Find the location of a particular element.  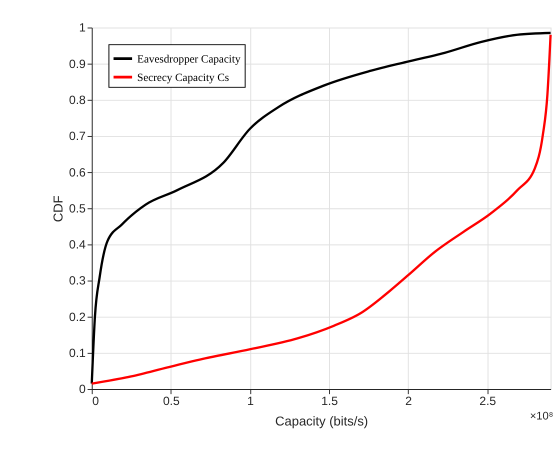

x-axis-title: Capacity (bits/s) is located at coordinates (321, 421).